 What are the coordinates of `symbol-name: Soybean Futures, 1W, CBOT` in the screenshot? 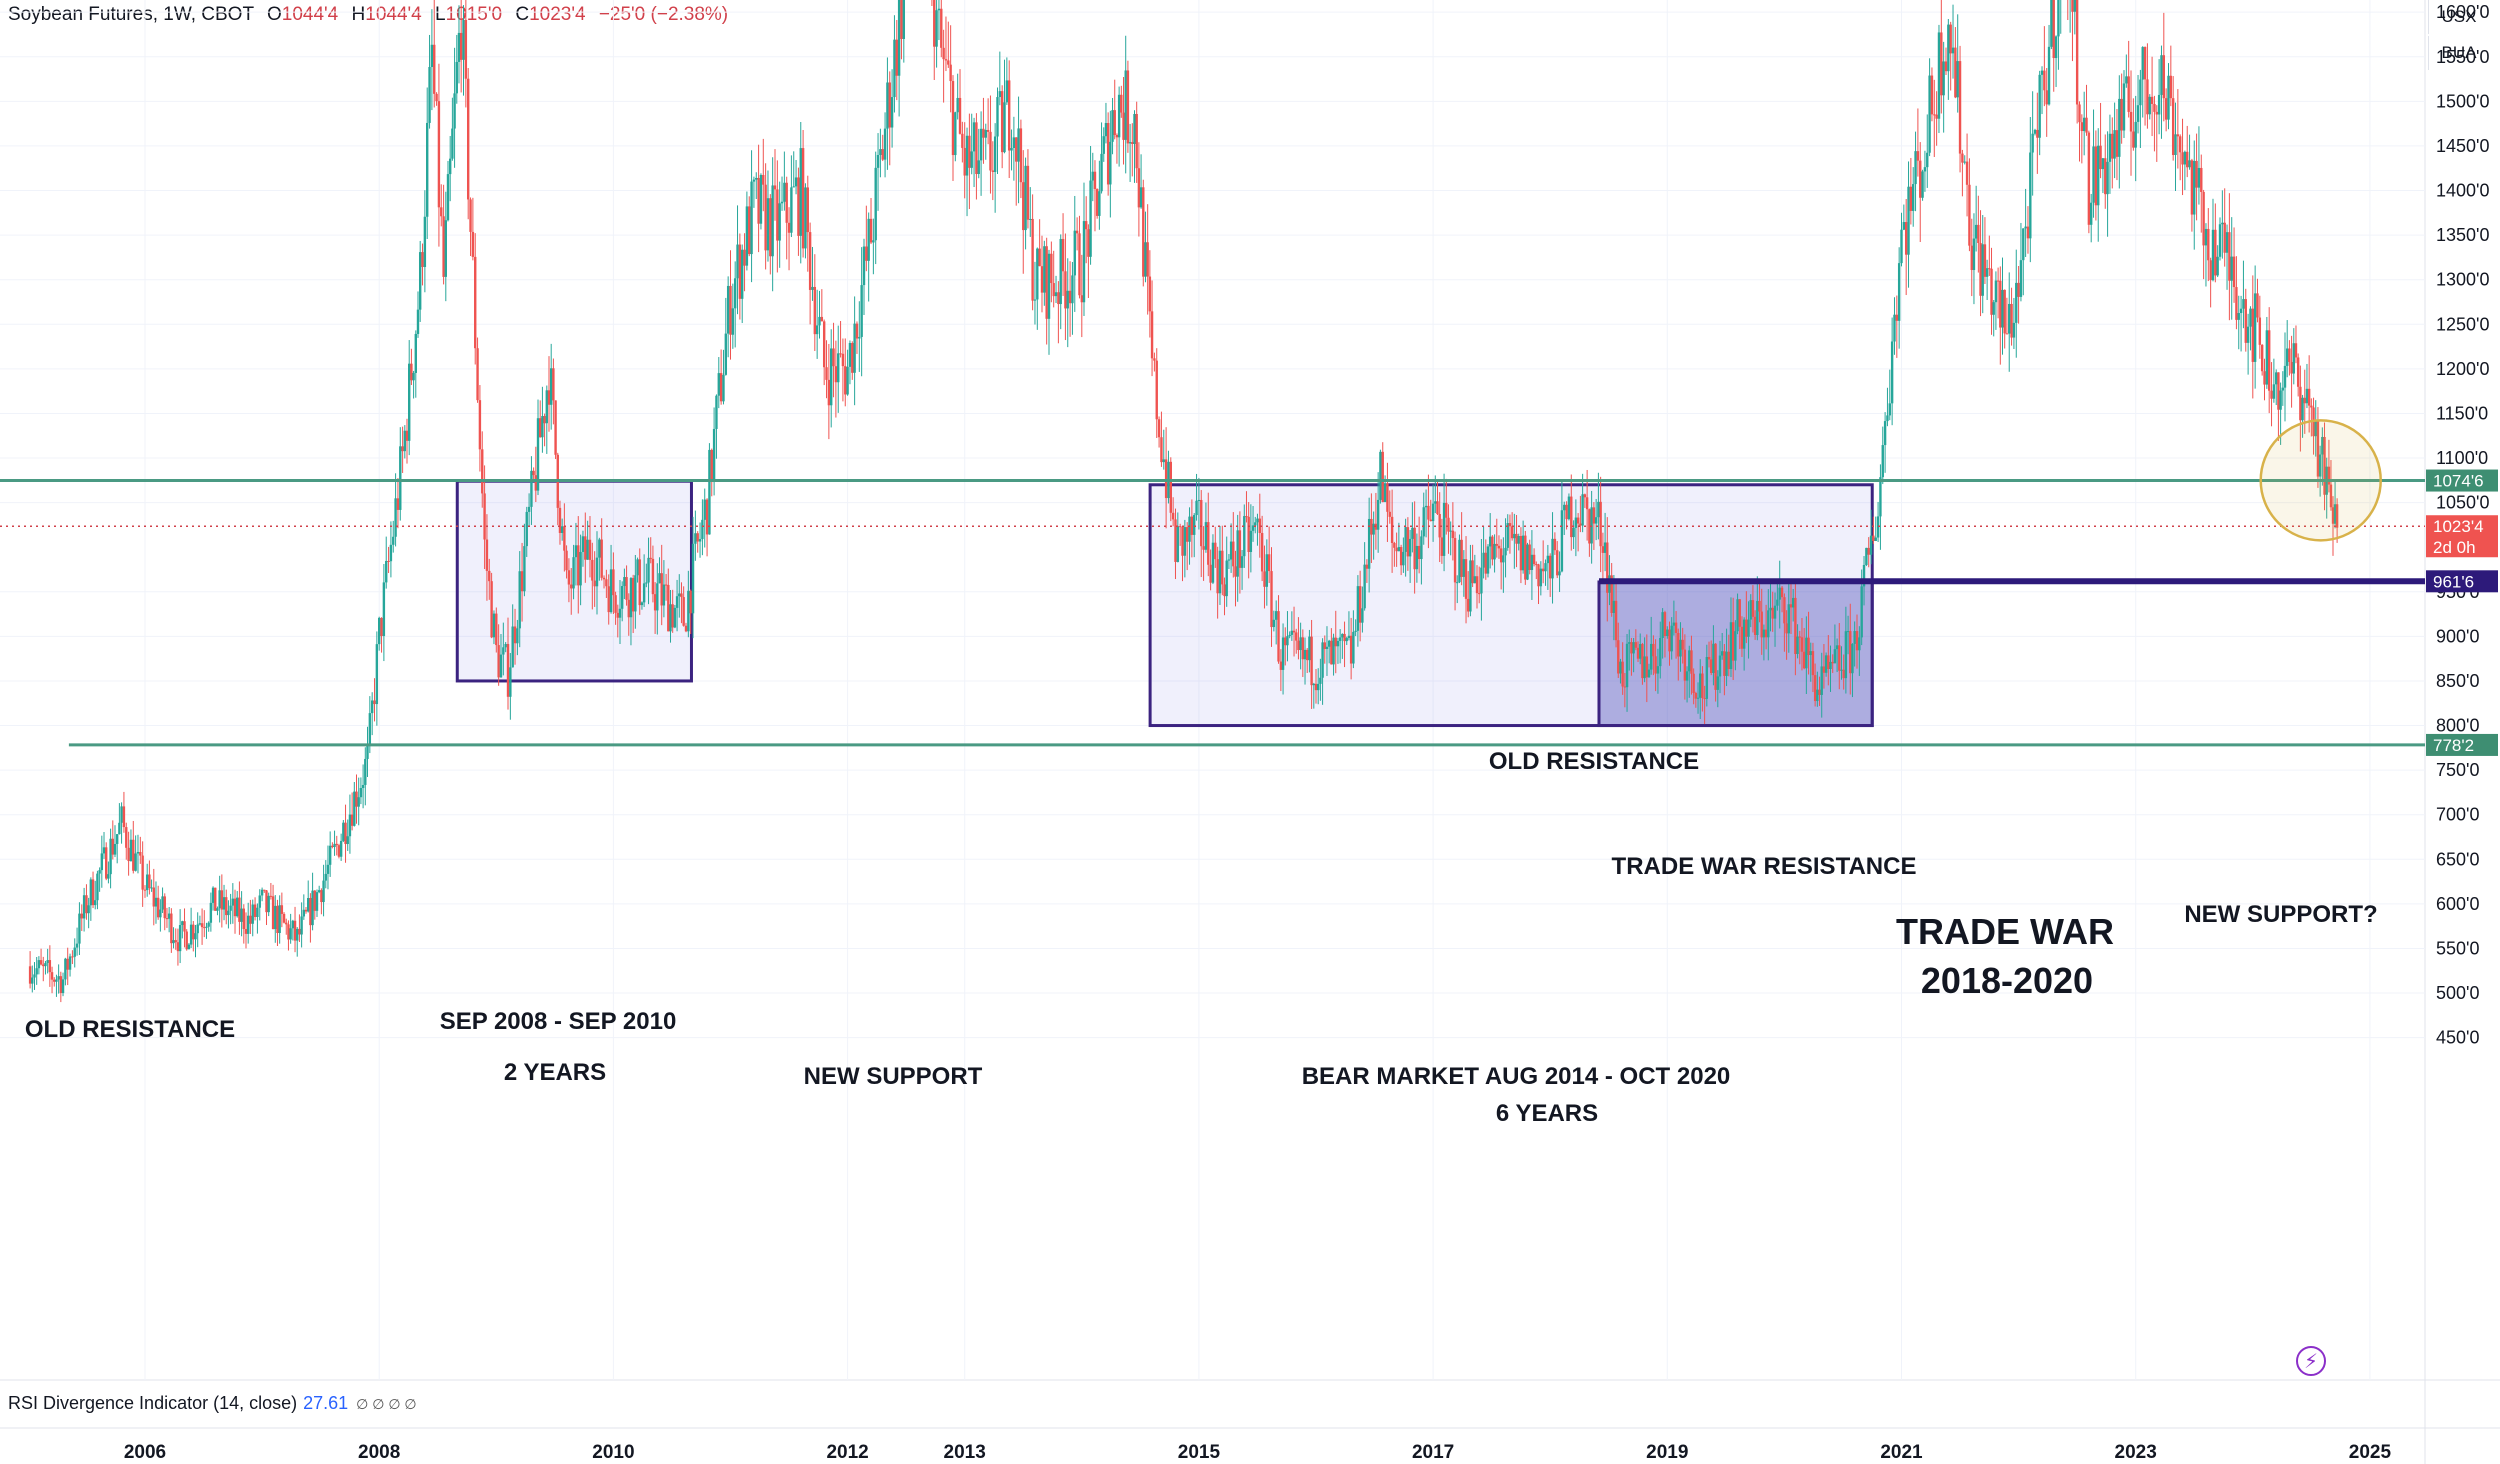 It's located at (131, 14).